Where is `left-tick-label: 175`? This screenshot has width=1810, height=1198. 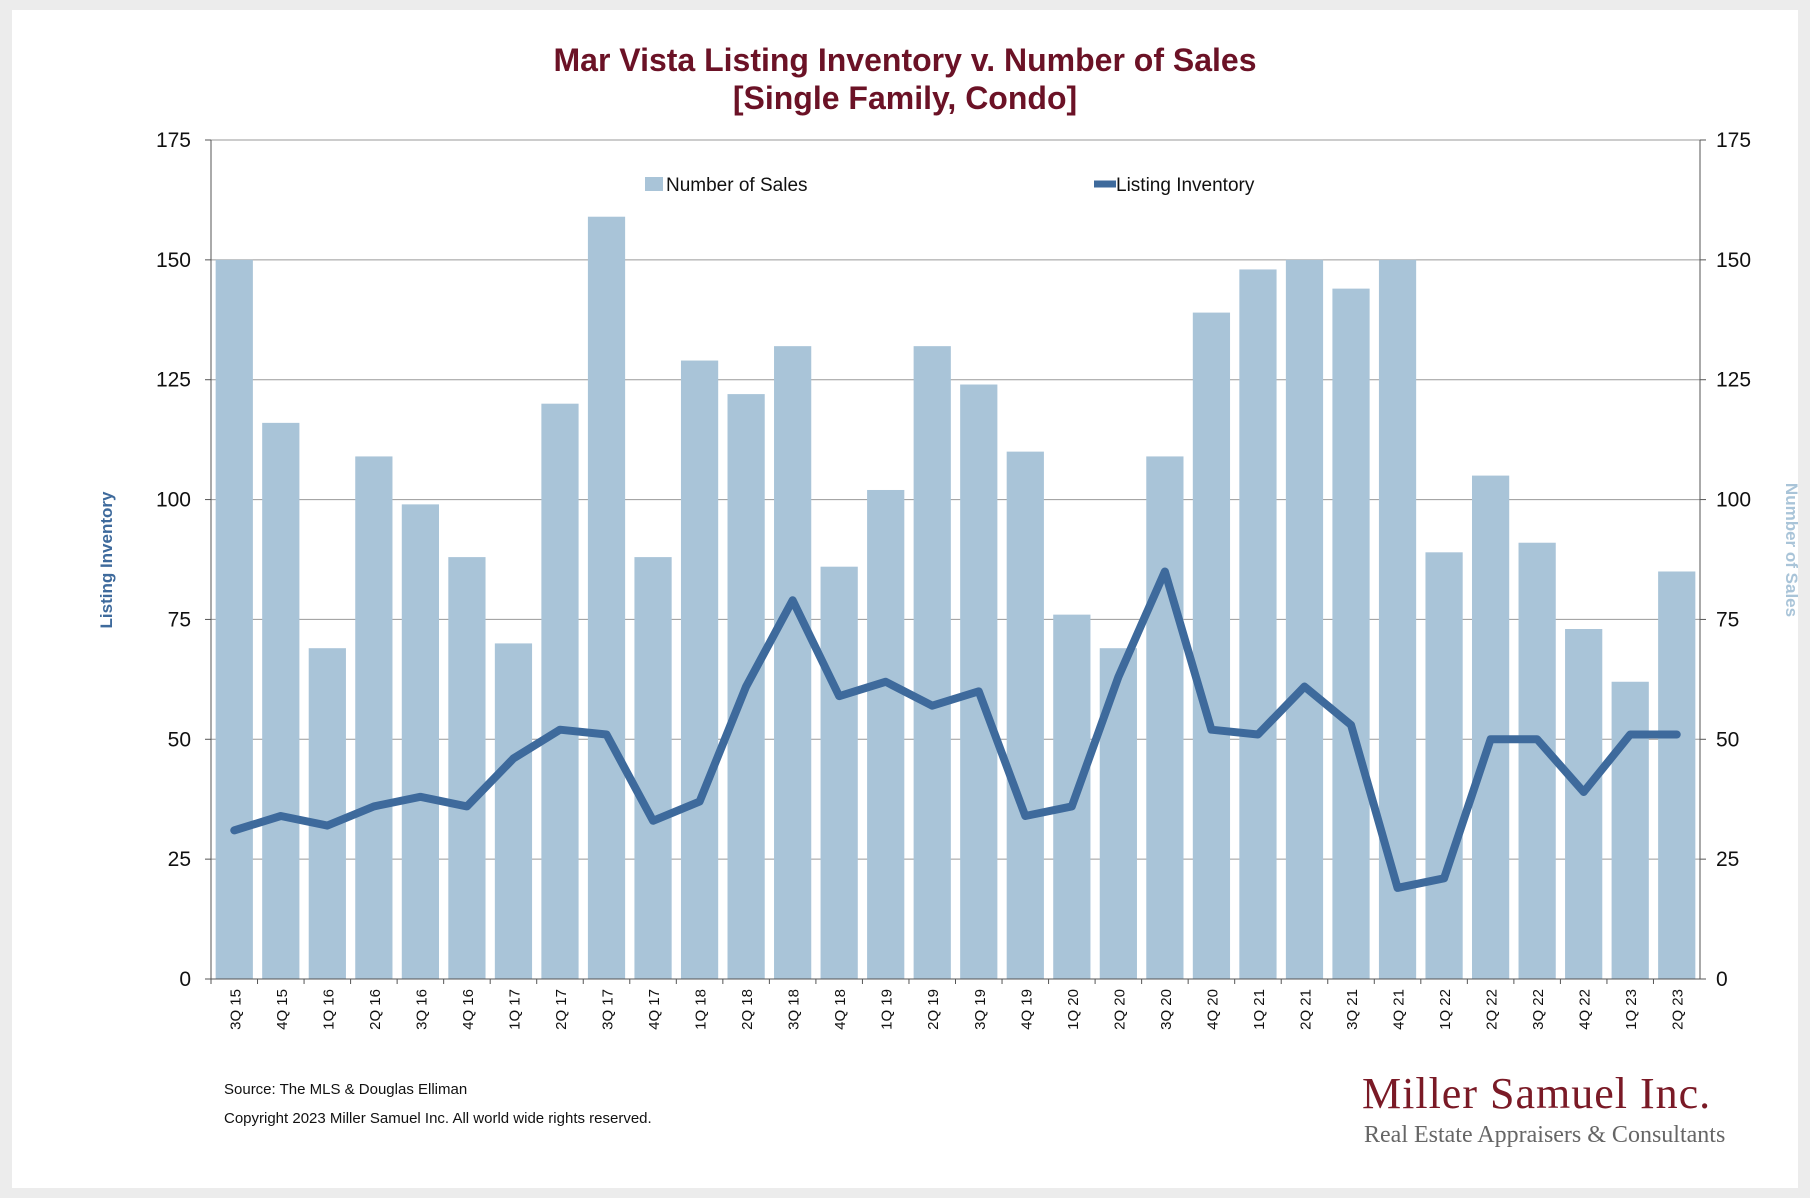 left-tick-label: 175 is located at coordinates (173, 140).